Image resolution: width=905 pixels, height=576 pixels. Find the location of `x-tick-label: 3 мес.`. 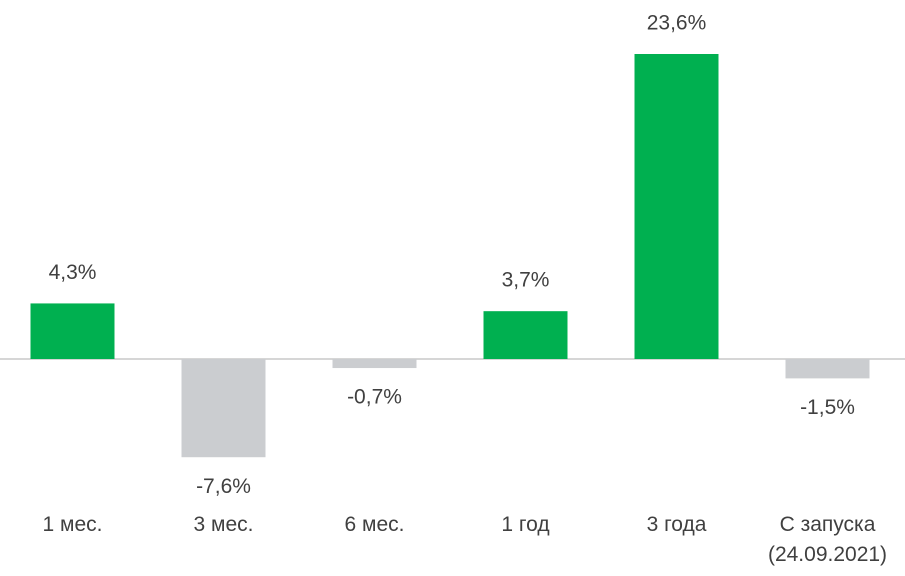

x-tick-label: 3 мес. is located at coordinates (223, 524).